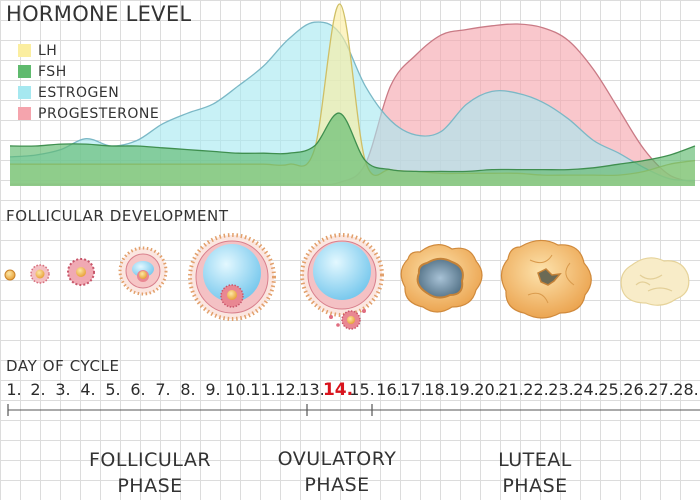 This screenshot has width=700, height=500. I want to click on legend-swatch-progesterone, so click(24, 113).